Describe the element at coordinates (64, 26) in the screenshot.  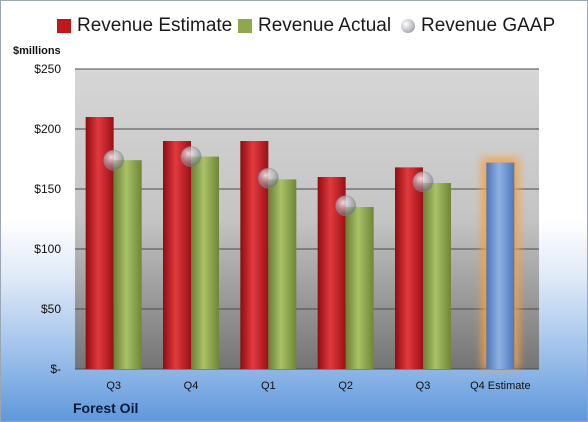
I see `legend-swatch-estimate` at that location.